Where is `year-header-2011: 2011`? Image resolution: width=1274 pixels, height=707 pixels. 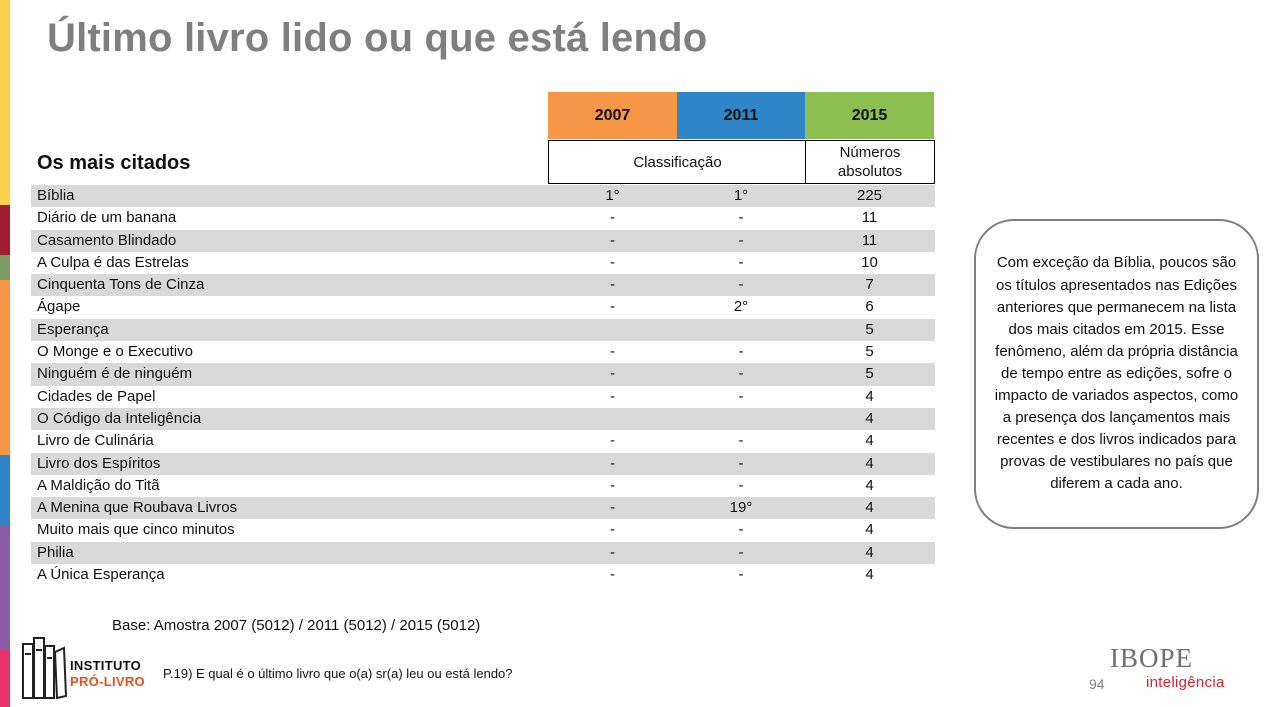 year-header-2011: 2011 is located at coordinates (741, 115).